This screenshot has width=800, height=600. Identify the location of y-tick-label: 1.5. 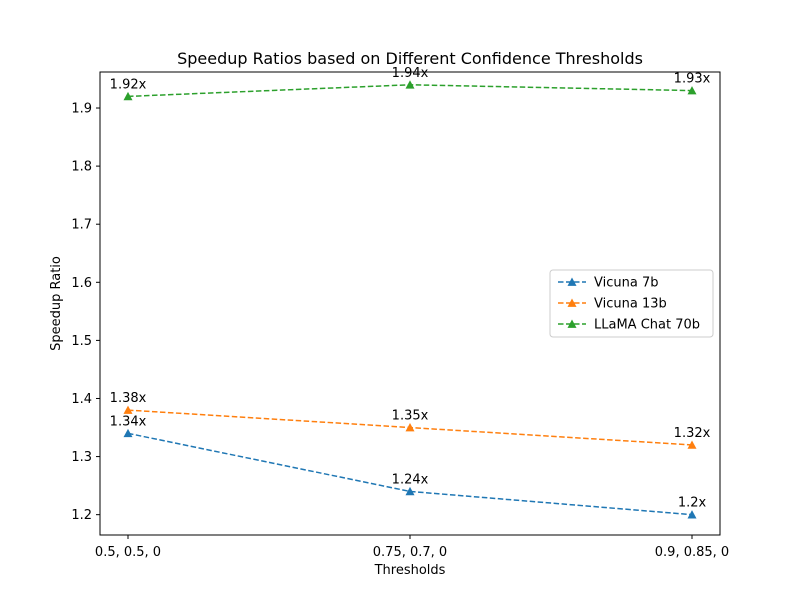
(81, 341).